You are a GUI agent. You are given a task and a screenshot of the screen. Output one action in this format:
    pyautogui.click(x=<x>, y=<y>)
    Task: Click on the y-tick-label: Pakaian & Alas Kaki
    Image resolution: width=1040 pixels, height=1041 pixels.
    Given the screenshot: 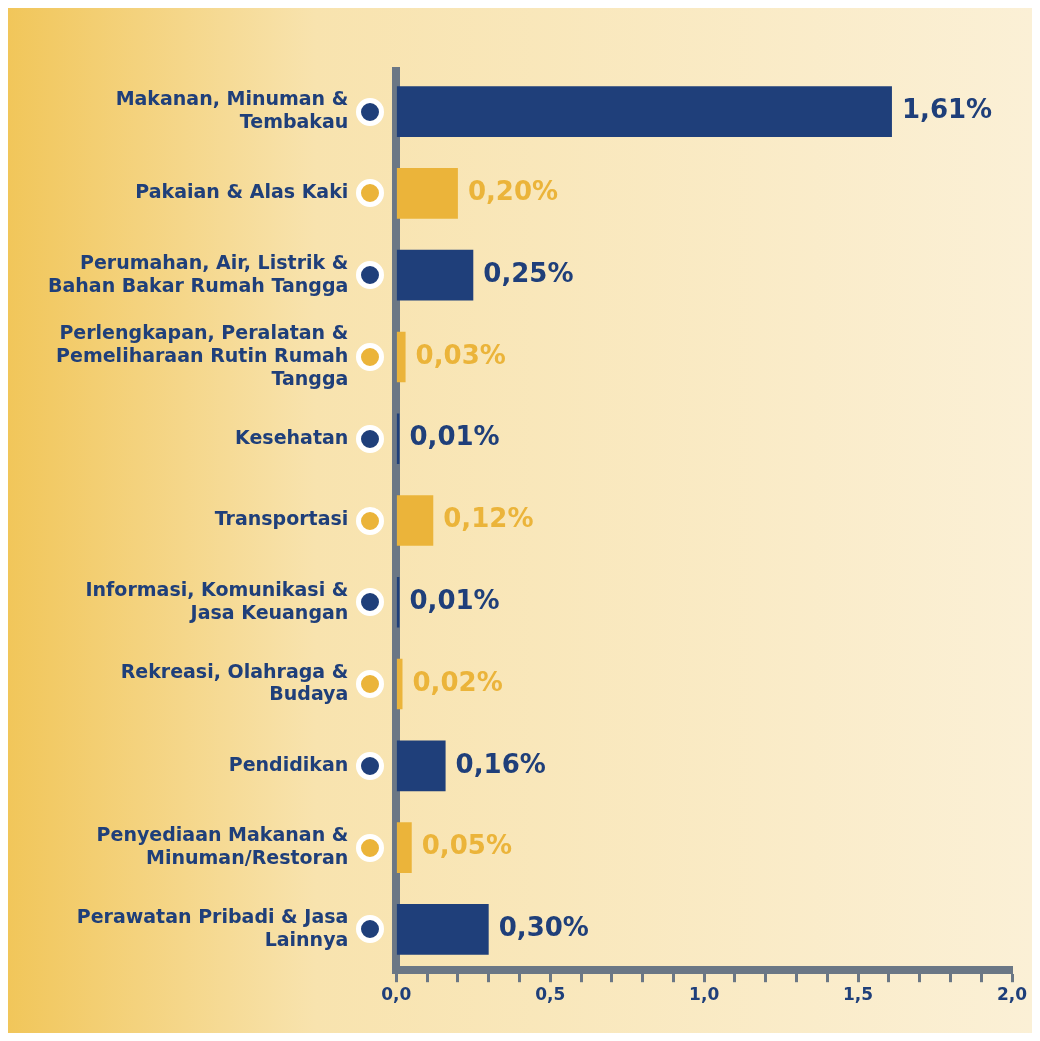 What is the action you would take?
    pyautogui.click(x=242, y=191)
    